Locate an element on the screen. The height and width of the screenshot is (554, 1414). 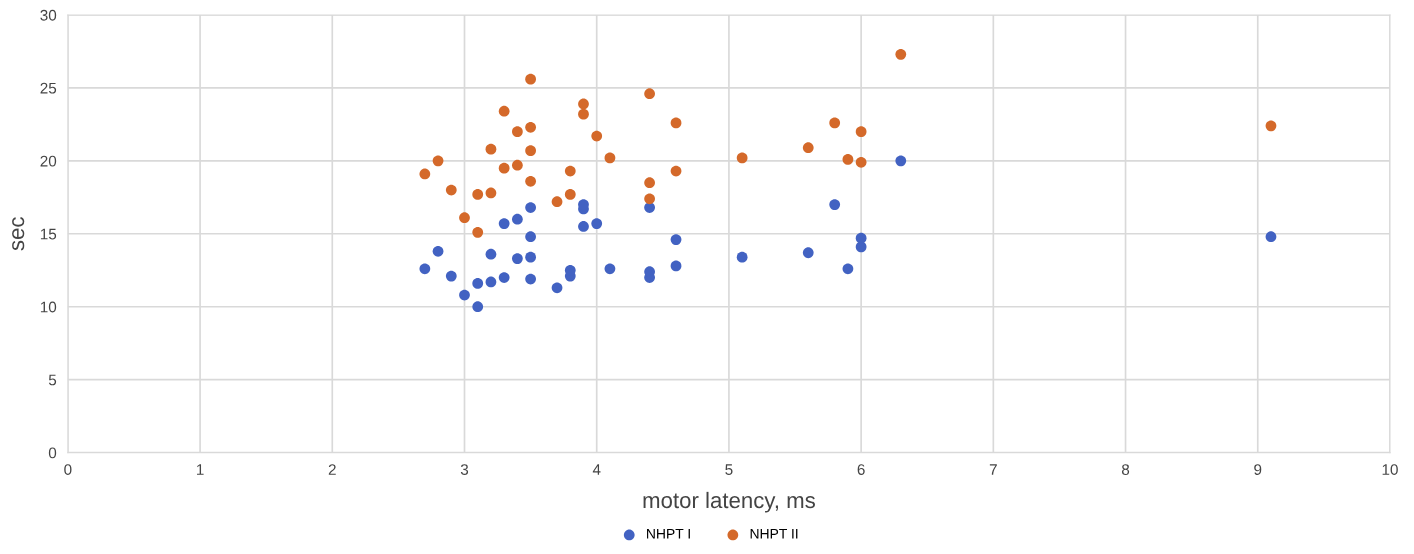
x-tick-label: 1 is located at coordinates (200, 469).